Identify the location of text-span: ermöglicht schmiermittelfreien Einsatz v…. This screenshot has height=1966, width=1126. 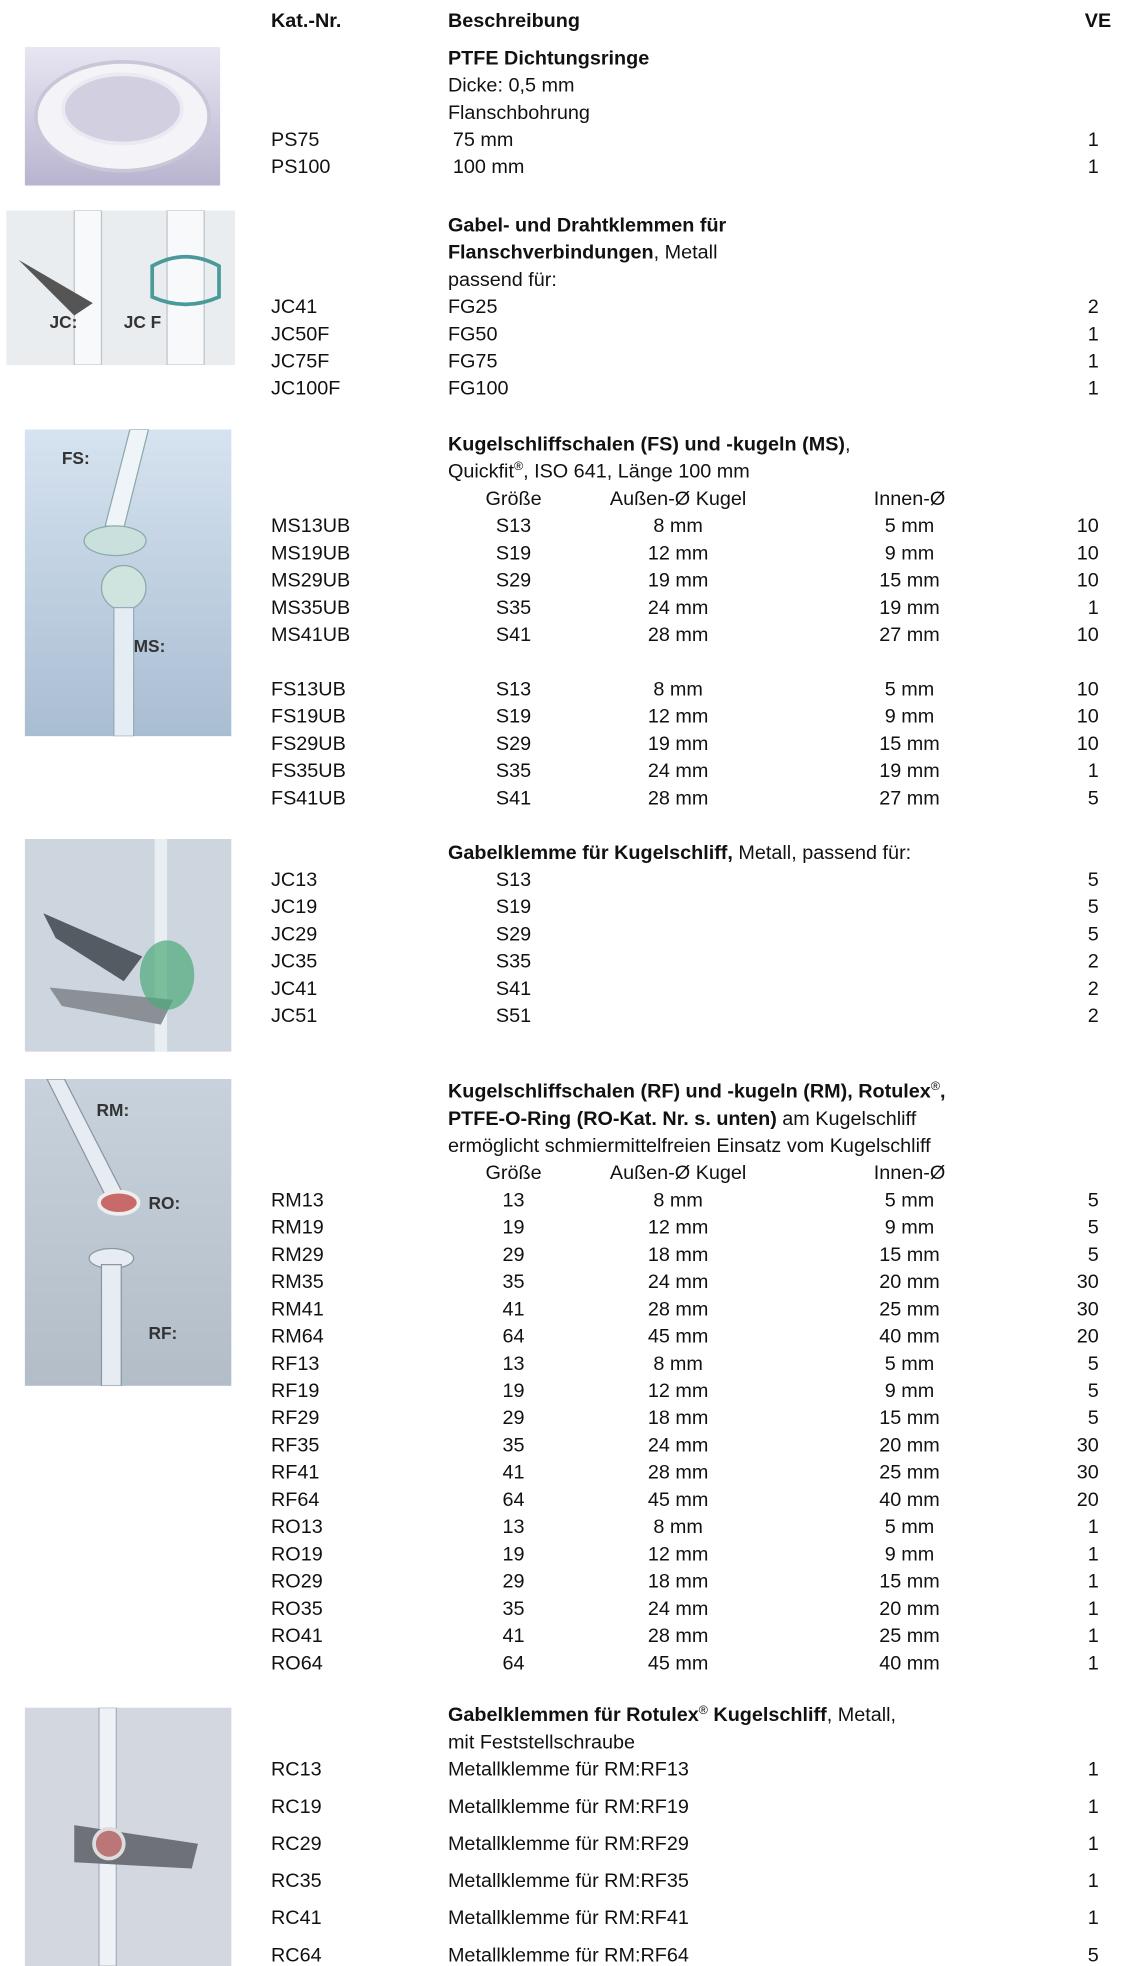
(689, 1146).